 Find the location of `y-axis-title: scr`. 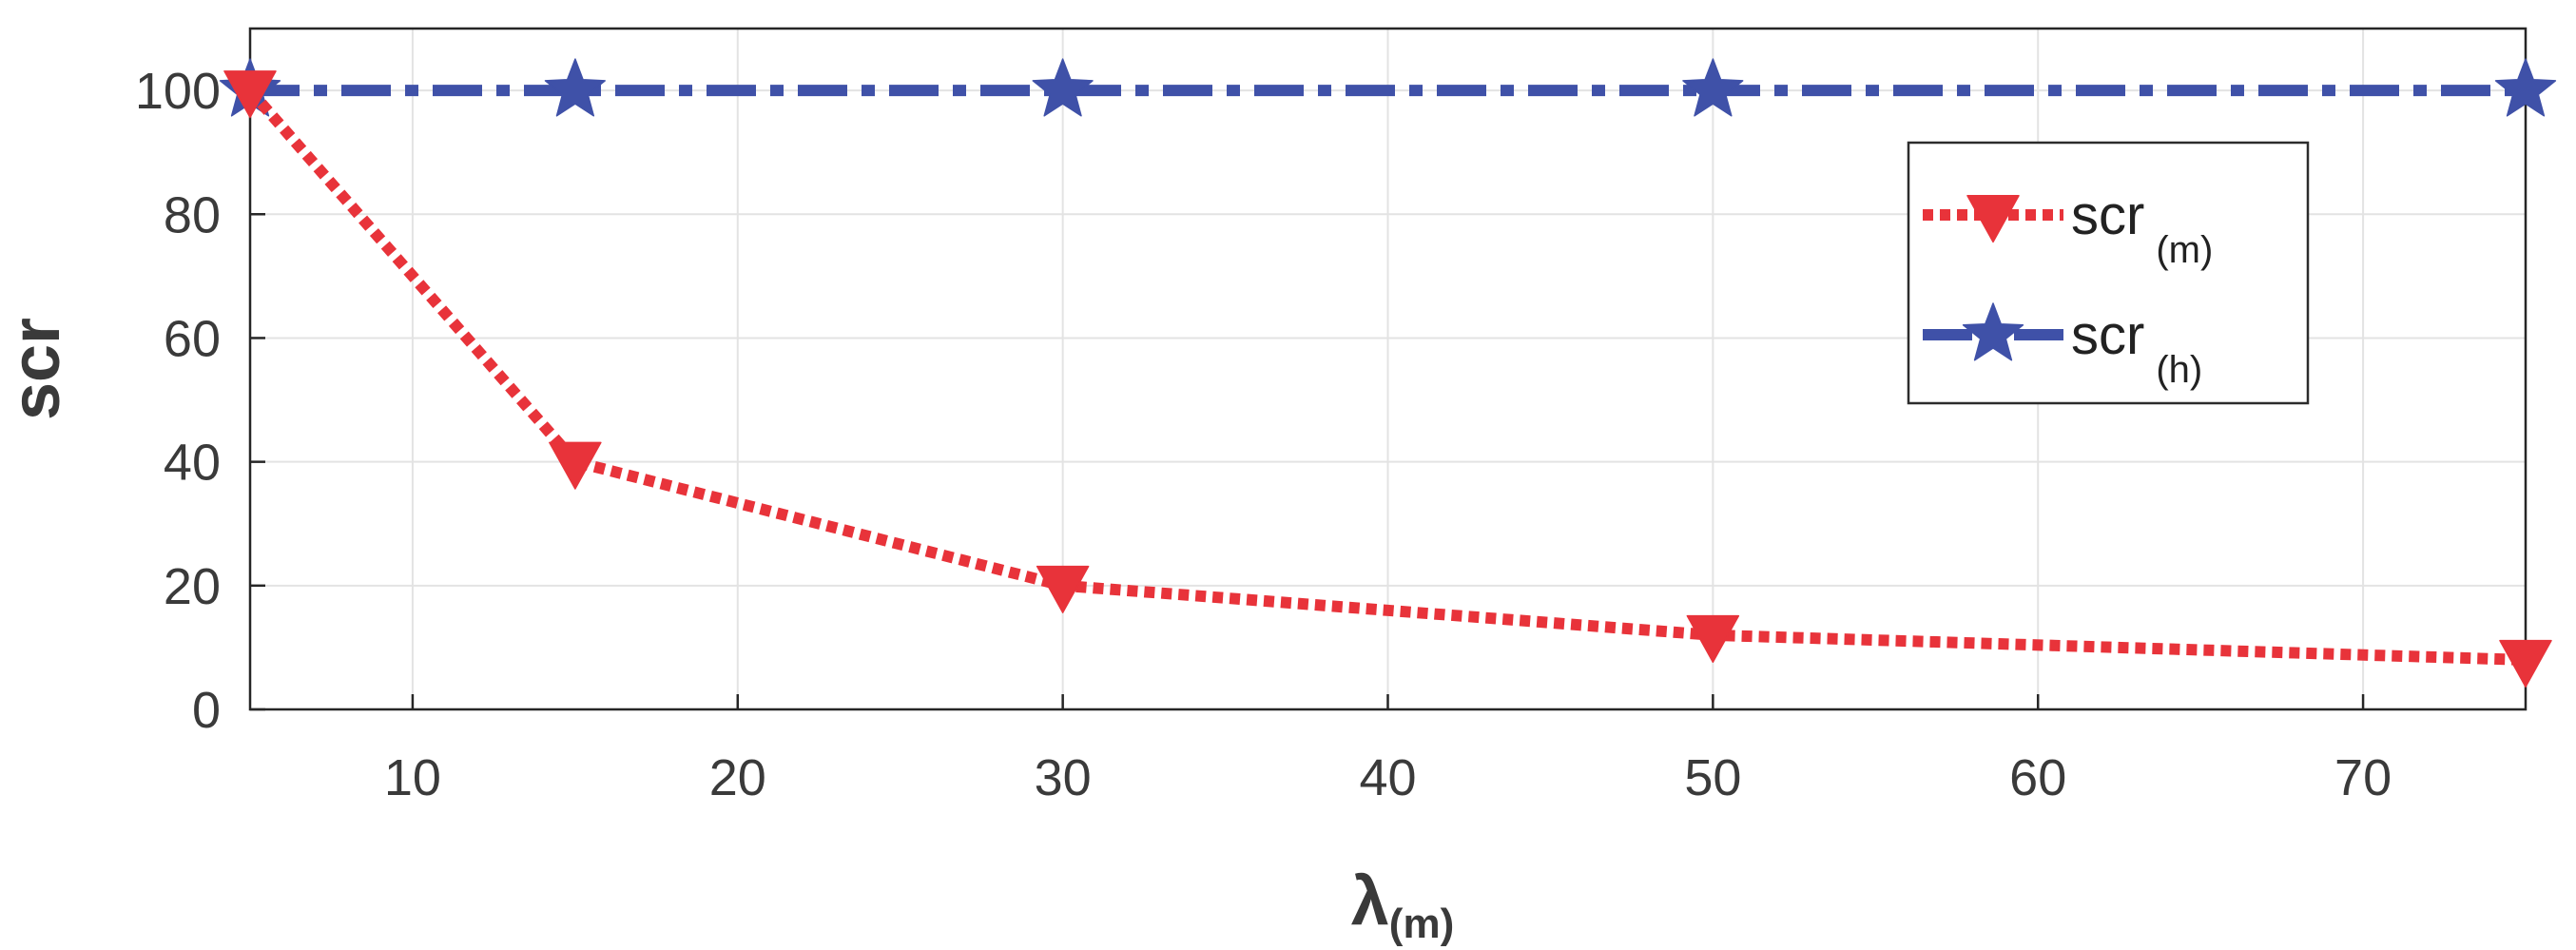

y-axis-title: scr is located at coordinates (37, 369).